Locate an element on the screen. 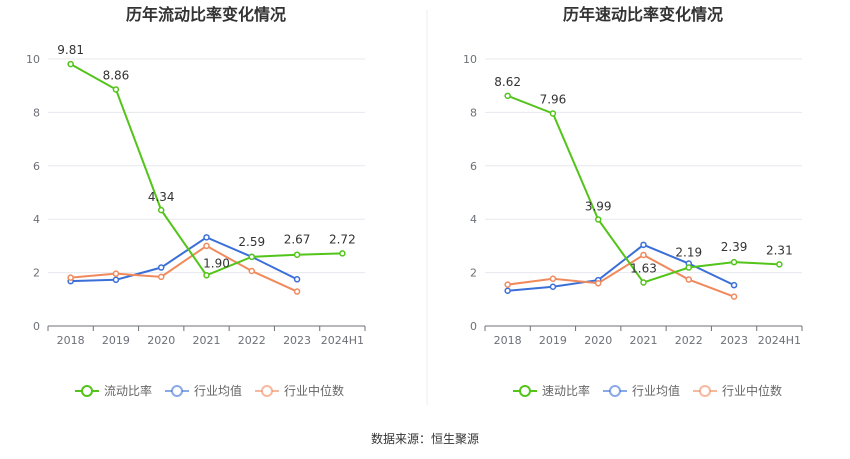  chart-title: 历年速动比率变化情况 is located at coordinates (643, 14).